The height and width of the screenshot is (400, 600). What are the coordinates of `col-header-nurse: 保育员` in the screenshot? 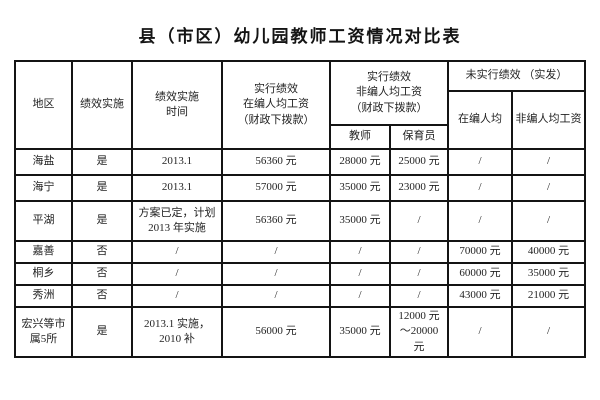 It's located at (419, 137).